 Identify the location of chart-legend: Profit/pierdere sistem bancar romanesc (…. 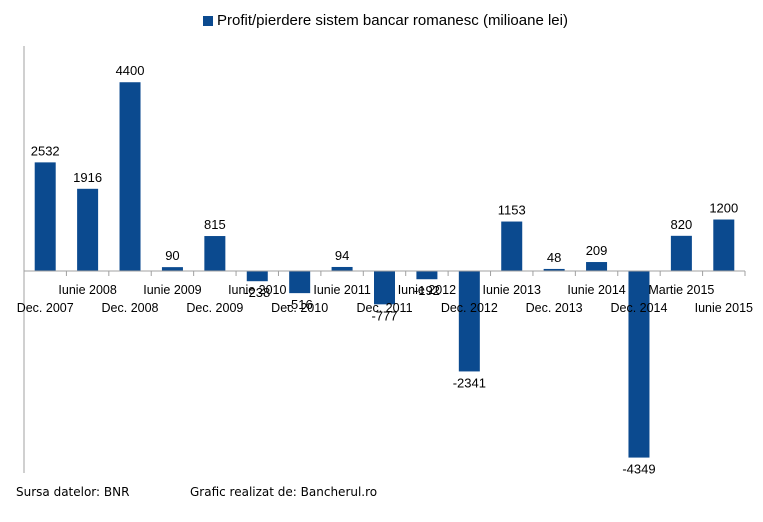
(385, 20).